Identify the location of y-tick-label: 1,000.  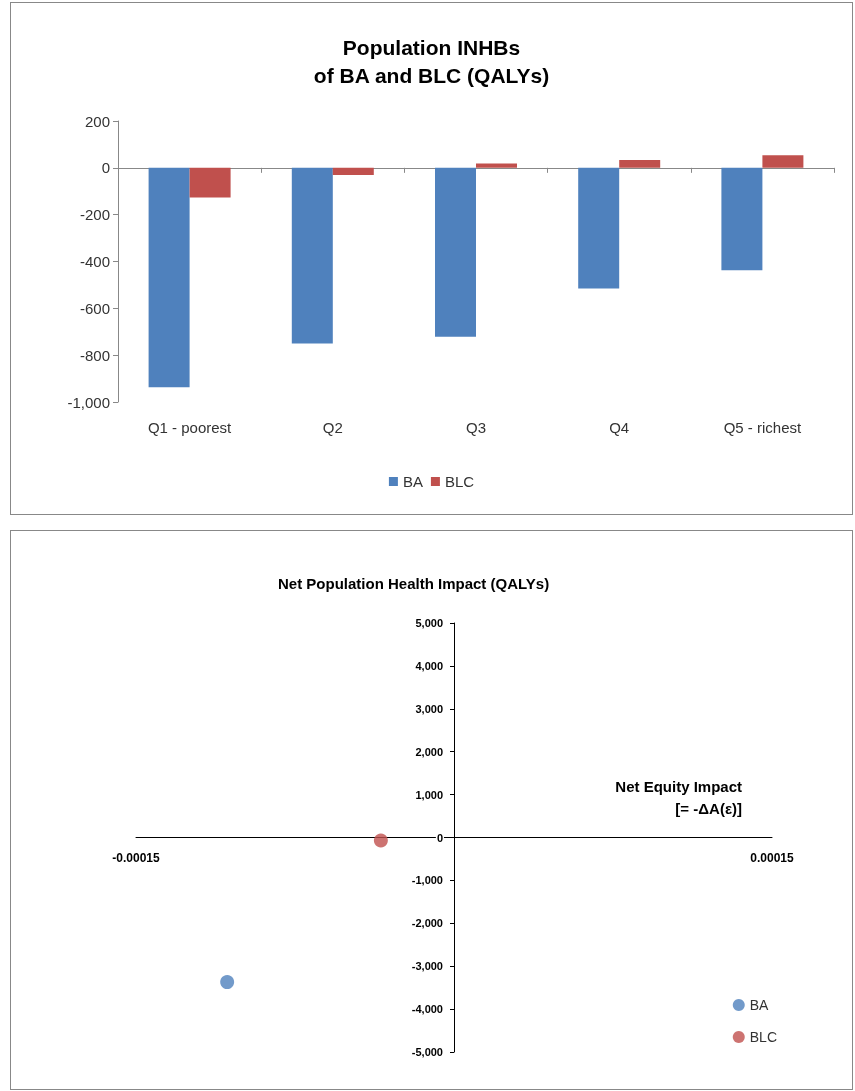
(429, 794).